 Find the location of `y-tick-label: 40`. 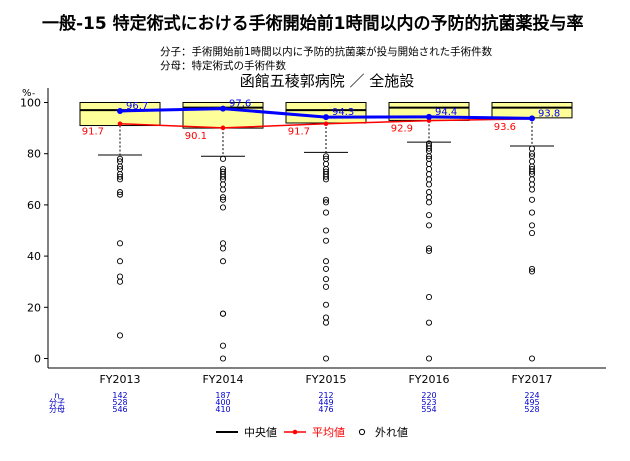

y-tick-label: 40 is located at coordinates (34, 256).